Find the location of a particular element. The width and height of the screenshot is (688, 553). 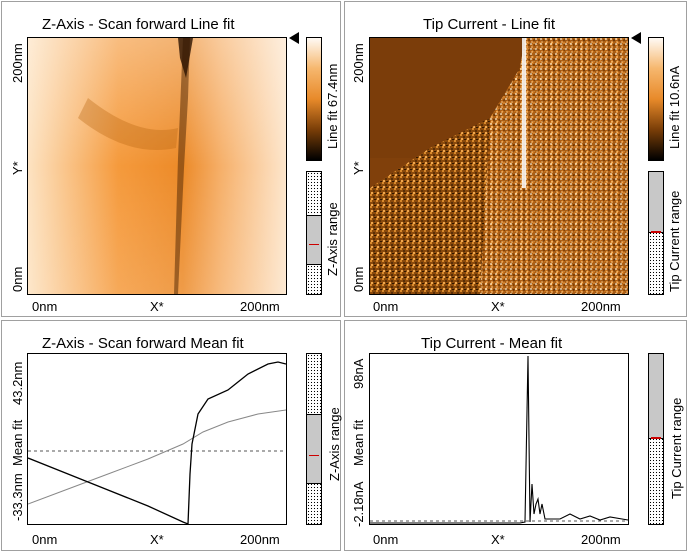

y-axis-bottom-label: -33.3nm is located at coordinates (17, 497).